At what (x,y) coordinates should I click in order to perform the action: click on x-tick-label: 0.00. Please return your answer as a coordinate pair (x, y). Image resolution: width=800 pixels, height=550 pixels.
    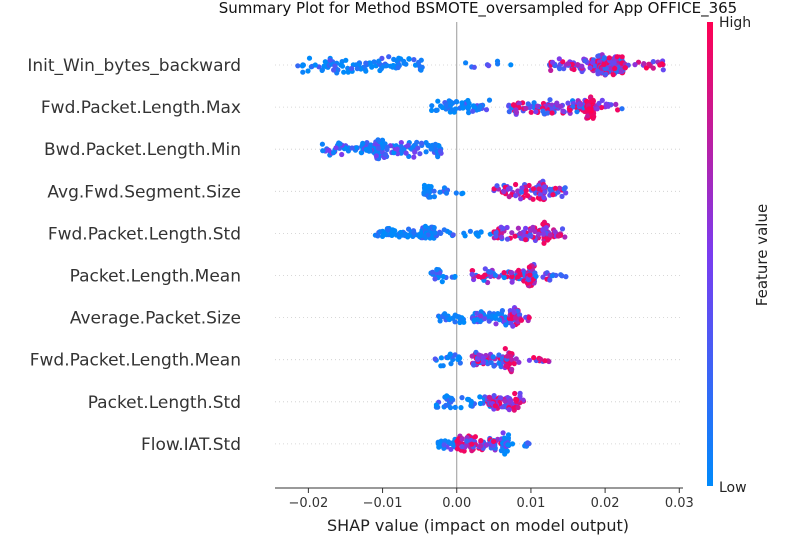
    Looking at the image, I should click on (456, 503).